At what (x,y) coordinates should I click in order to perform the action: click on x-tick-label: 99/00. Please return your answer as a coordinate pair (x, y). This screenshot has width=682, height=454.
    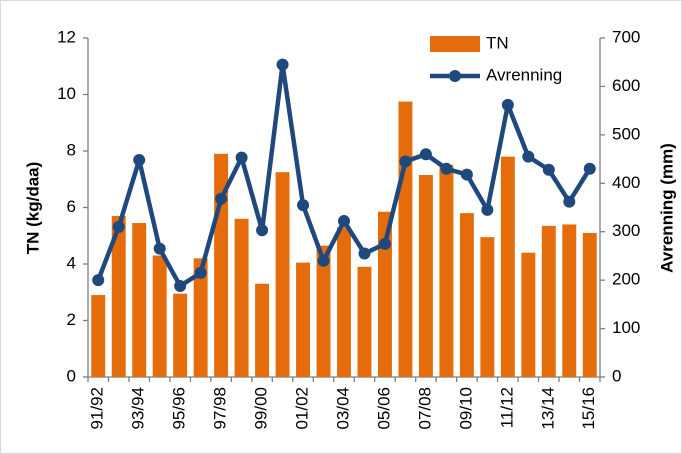
    Looking at the image, I should click on (261, 408).